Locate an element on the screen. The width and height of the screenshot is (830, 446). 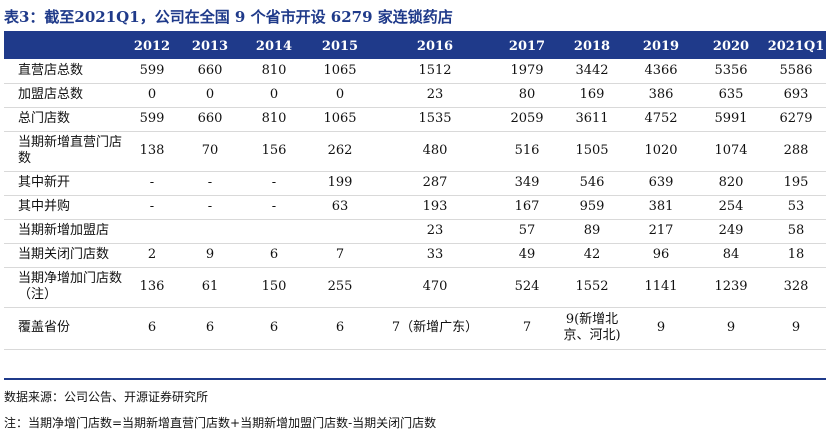
table-cell: 5356 is located at coordinates (731, 71).